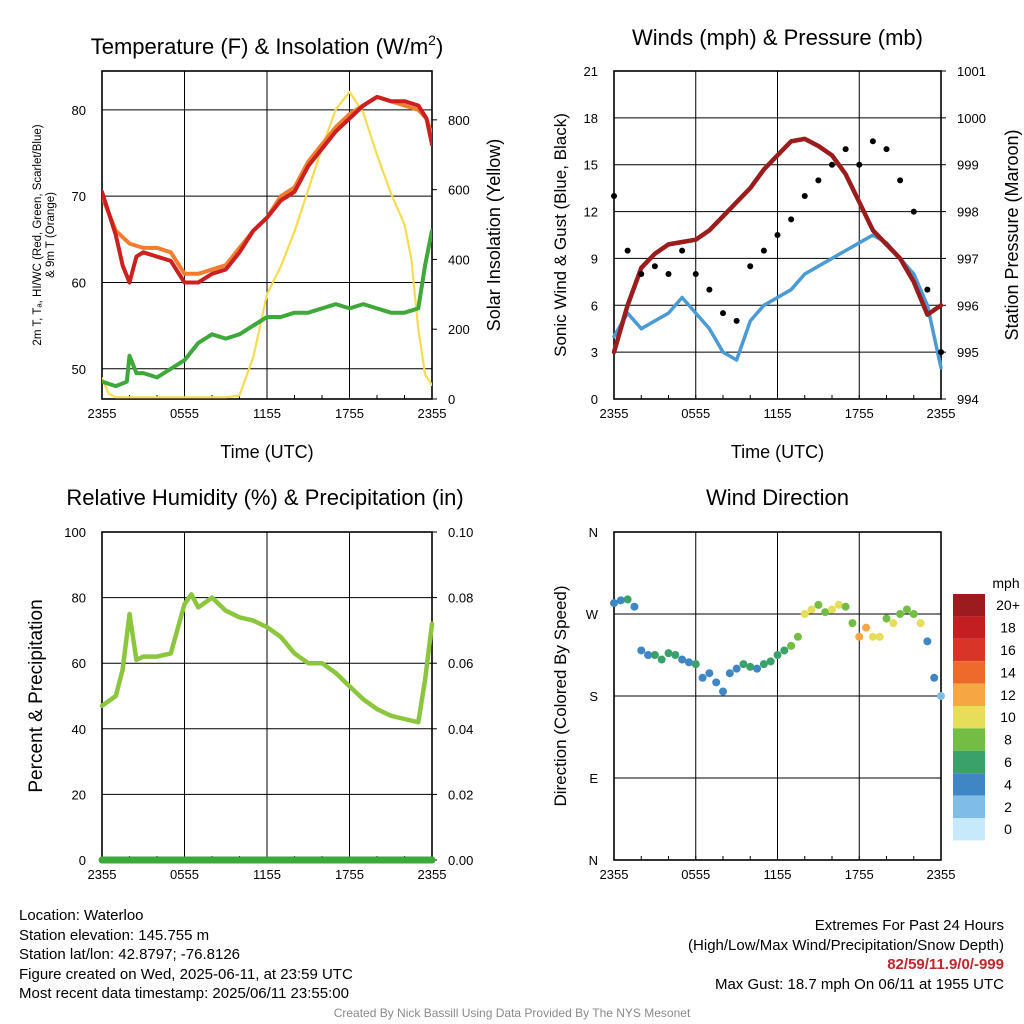 The height and width of the screenshot is (1024, 1024). I want to click on y-right-tick-label: 0.04, so click(460, 729).